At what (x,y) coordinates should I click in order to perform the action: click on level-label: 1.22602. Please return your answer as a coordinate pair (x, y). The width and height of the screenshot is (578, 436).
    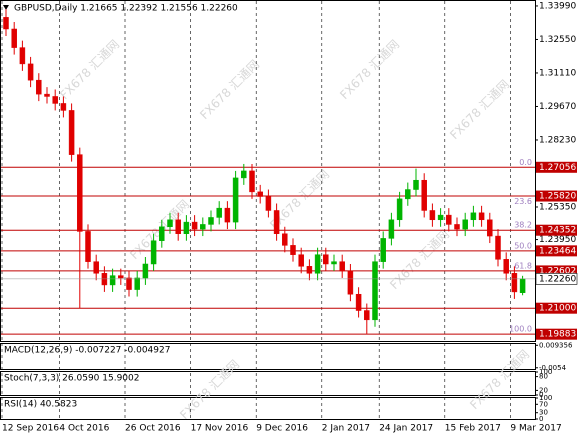
    Looking at the image, I should click on (557, 271).